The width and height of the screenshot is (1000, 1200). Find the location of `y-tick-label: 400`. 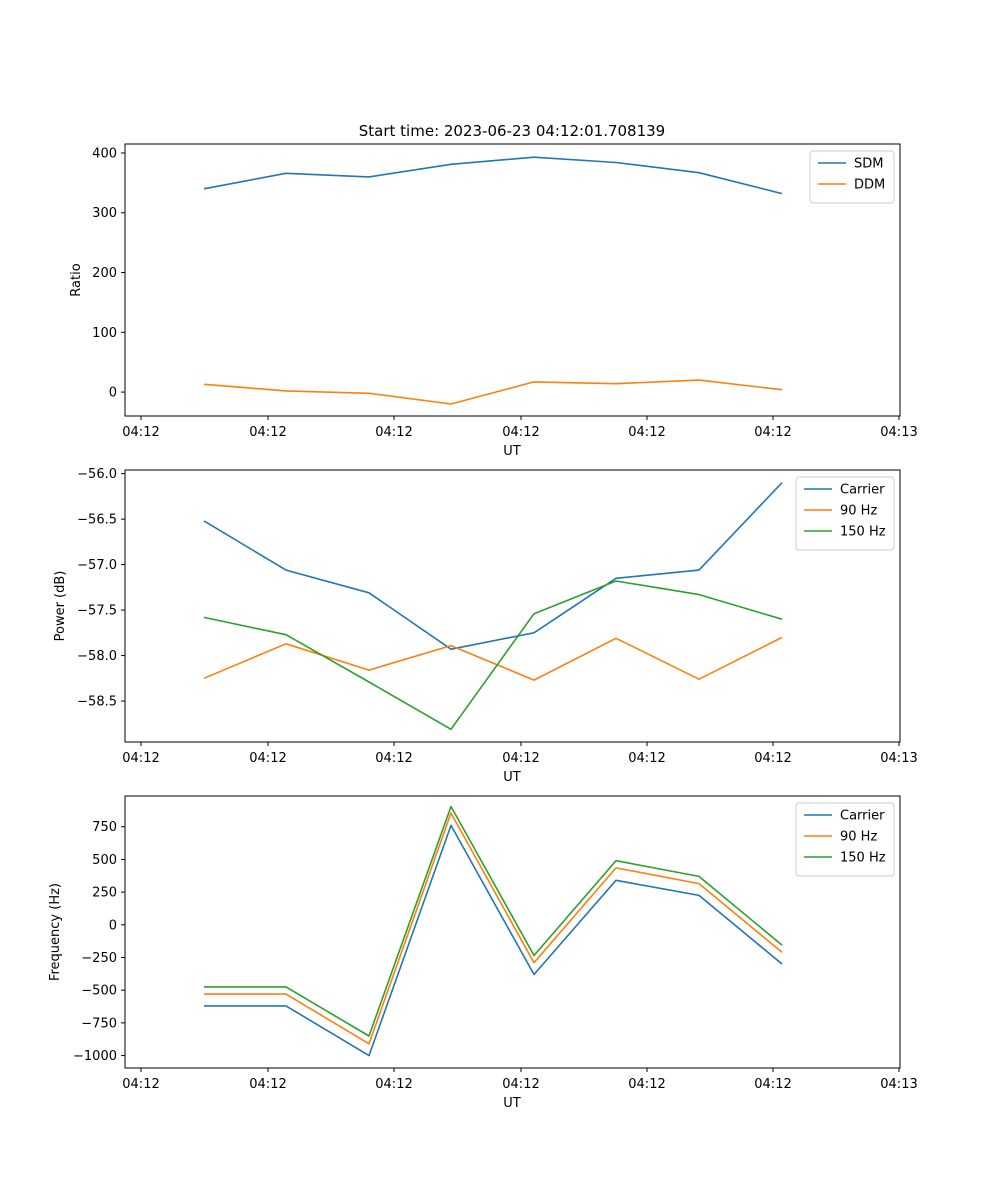

y-tick-label: 400 is located at coordinates (104, 153).